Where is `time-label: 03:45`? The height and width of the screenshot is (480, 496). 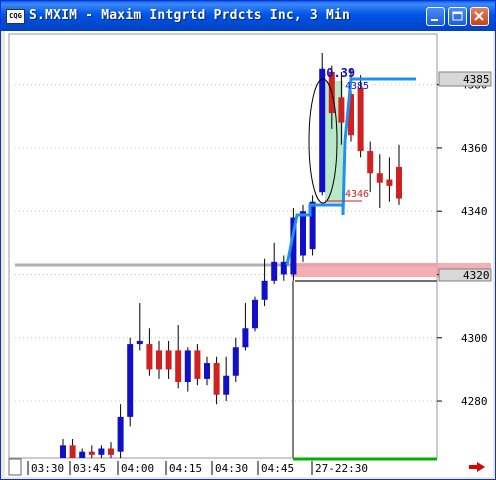
time-label: 03:45 is located at coordinates (89, 468).